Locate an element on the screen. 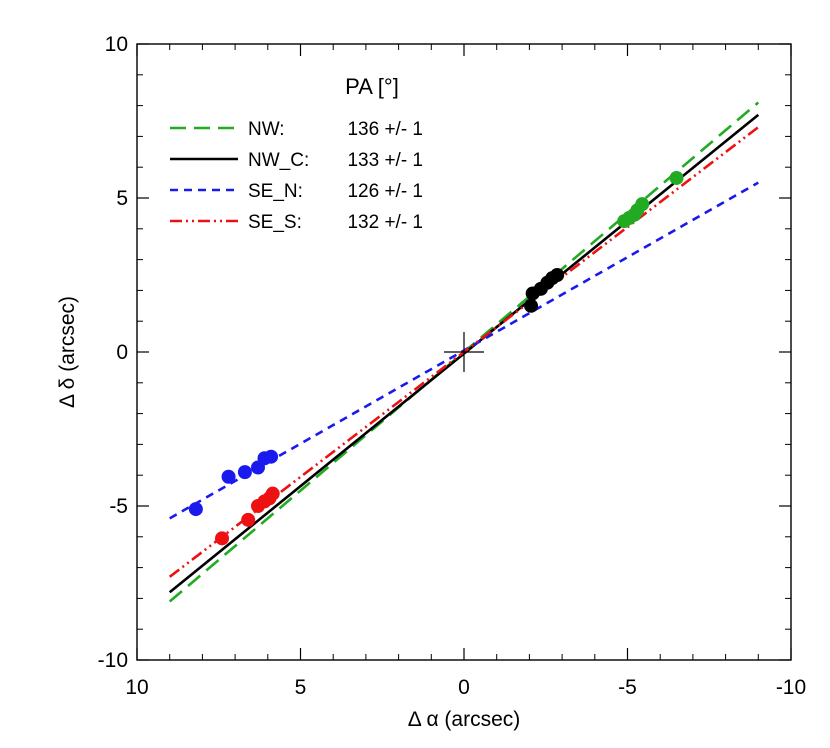 The image size is (830, 748). legend-title: PA [°] is located at coordinates (372, 86).